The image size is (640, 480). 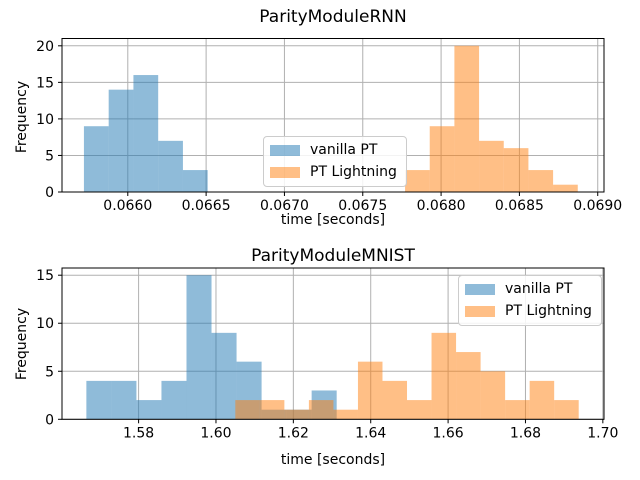 I want to click on x-tick-label: 1.66, so click(x=448, y=433).